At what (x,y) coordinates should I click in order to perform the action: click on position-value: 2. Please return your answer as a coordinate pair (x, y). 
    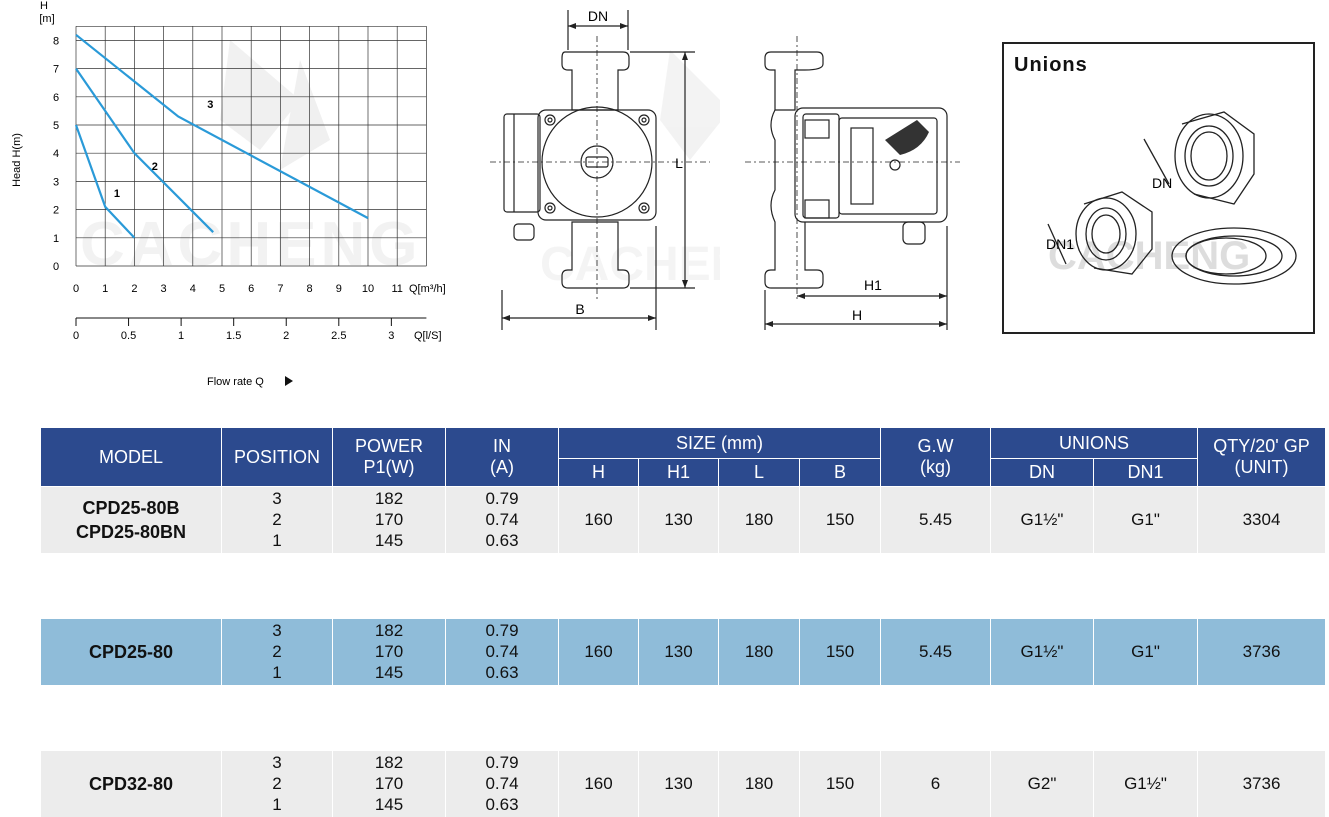
    Looking at the image, I should click on (277, 783).